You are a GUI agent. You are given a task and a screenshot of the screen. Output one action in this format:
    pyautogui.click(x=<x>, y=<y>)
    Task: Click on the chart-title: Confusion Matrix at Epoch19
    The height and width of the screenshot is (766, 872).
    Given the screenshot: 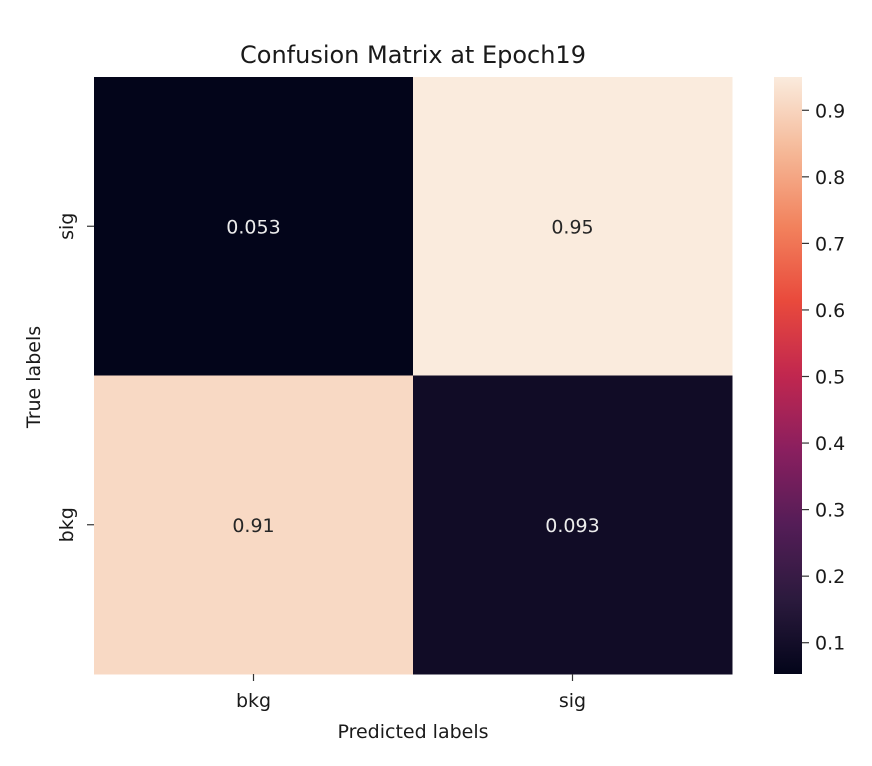 What is the action you would take?
    pyautogui.click(x=413, y=55)
    